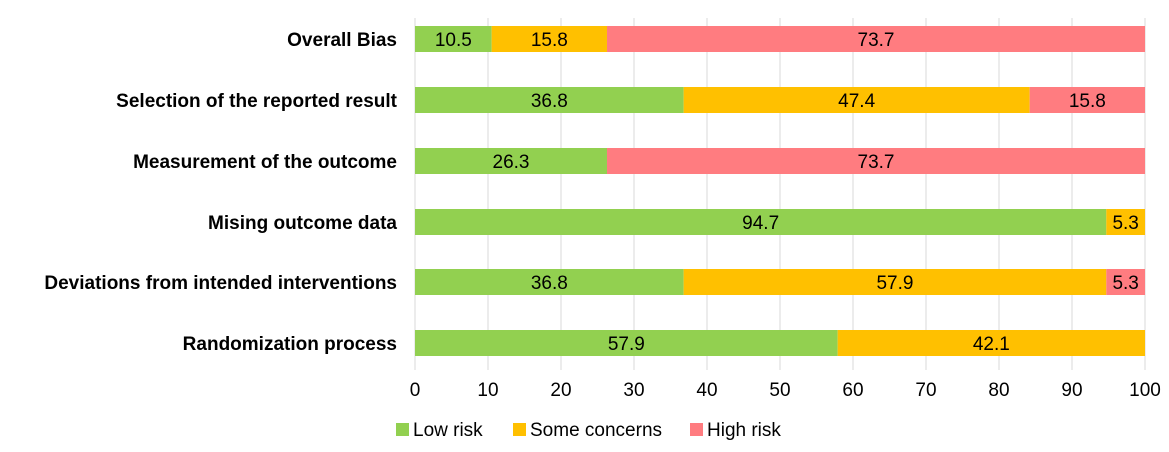 This screenshot has width=1169, height=452. I want to click on x-tick-label: 10, so click(487, 390).